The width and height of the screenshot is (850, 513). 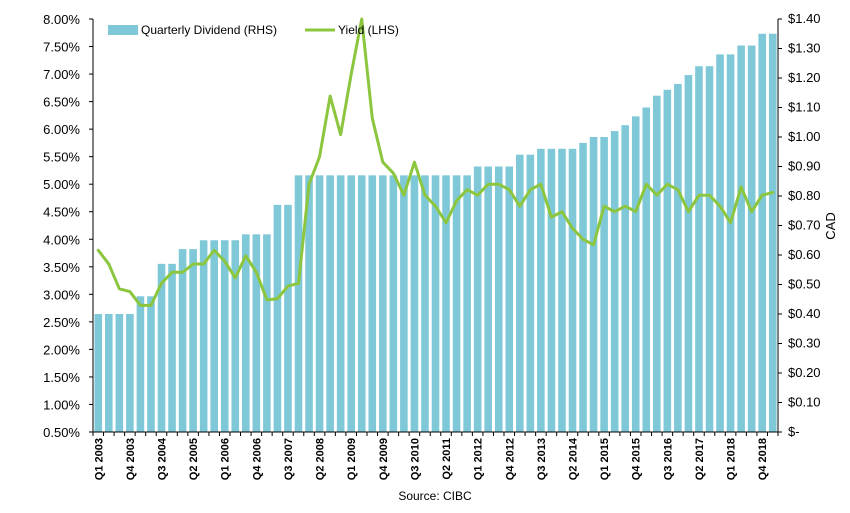 I want to click on x-tick-label: Q4 2012, so click(x=510, y=459).